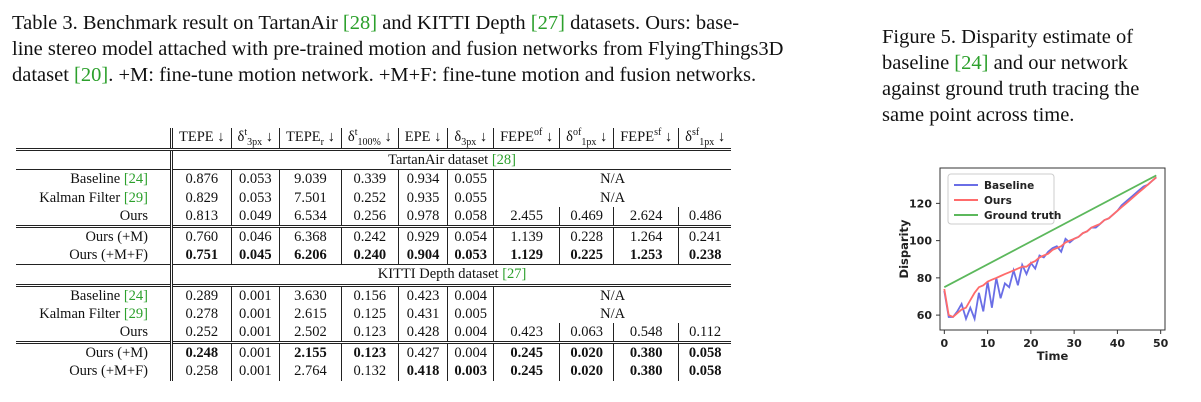  Describe the element at coordinates (1022, 216) in the screenshot. I see `legend-label: Ground truth` at that location.